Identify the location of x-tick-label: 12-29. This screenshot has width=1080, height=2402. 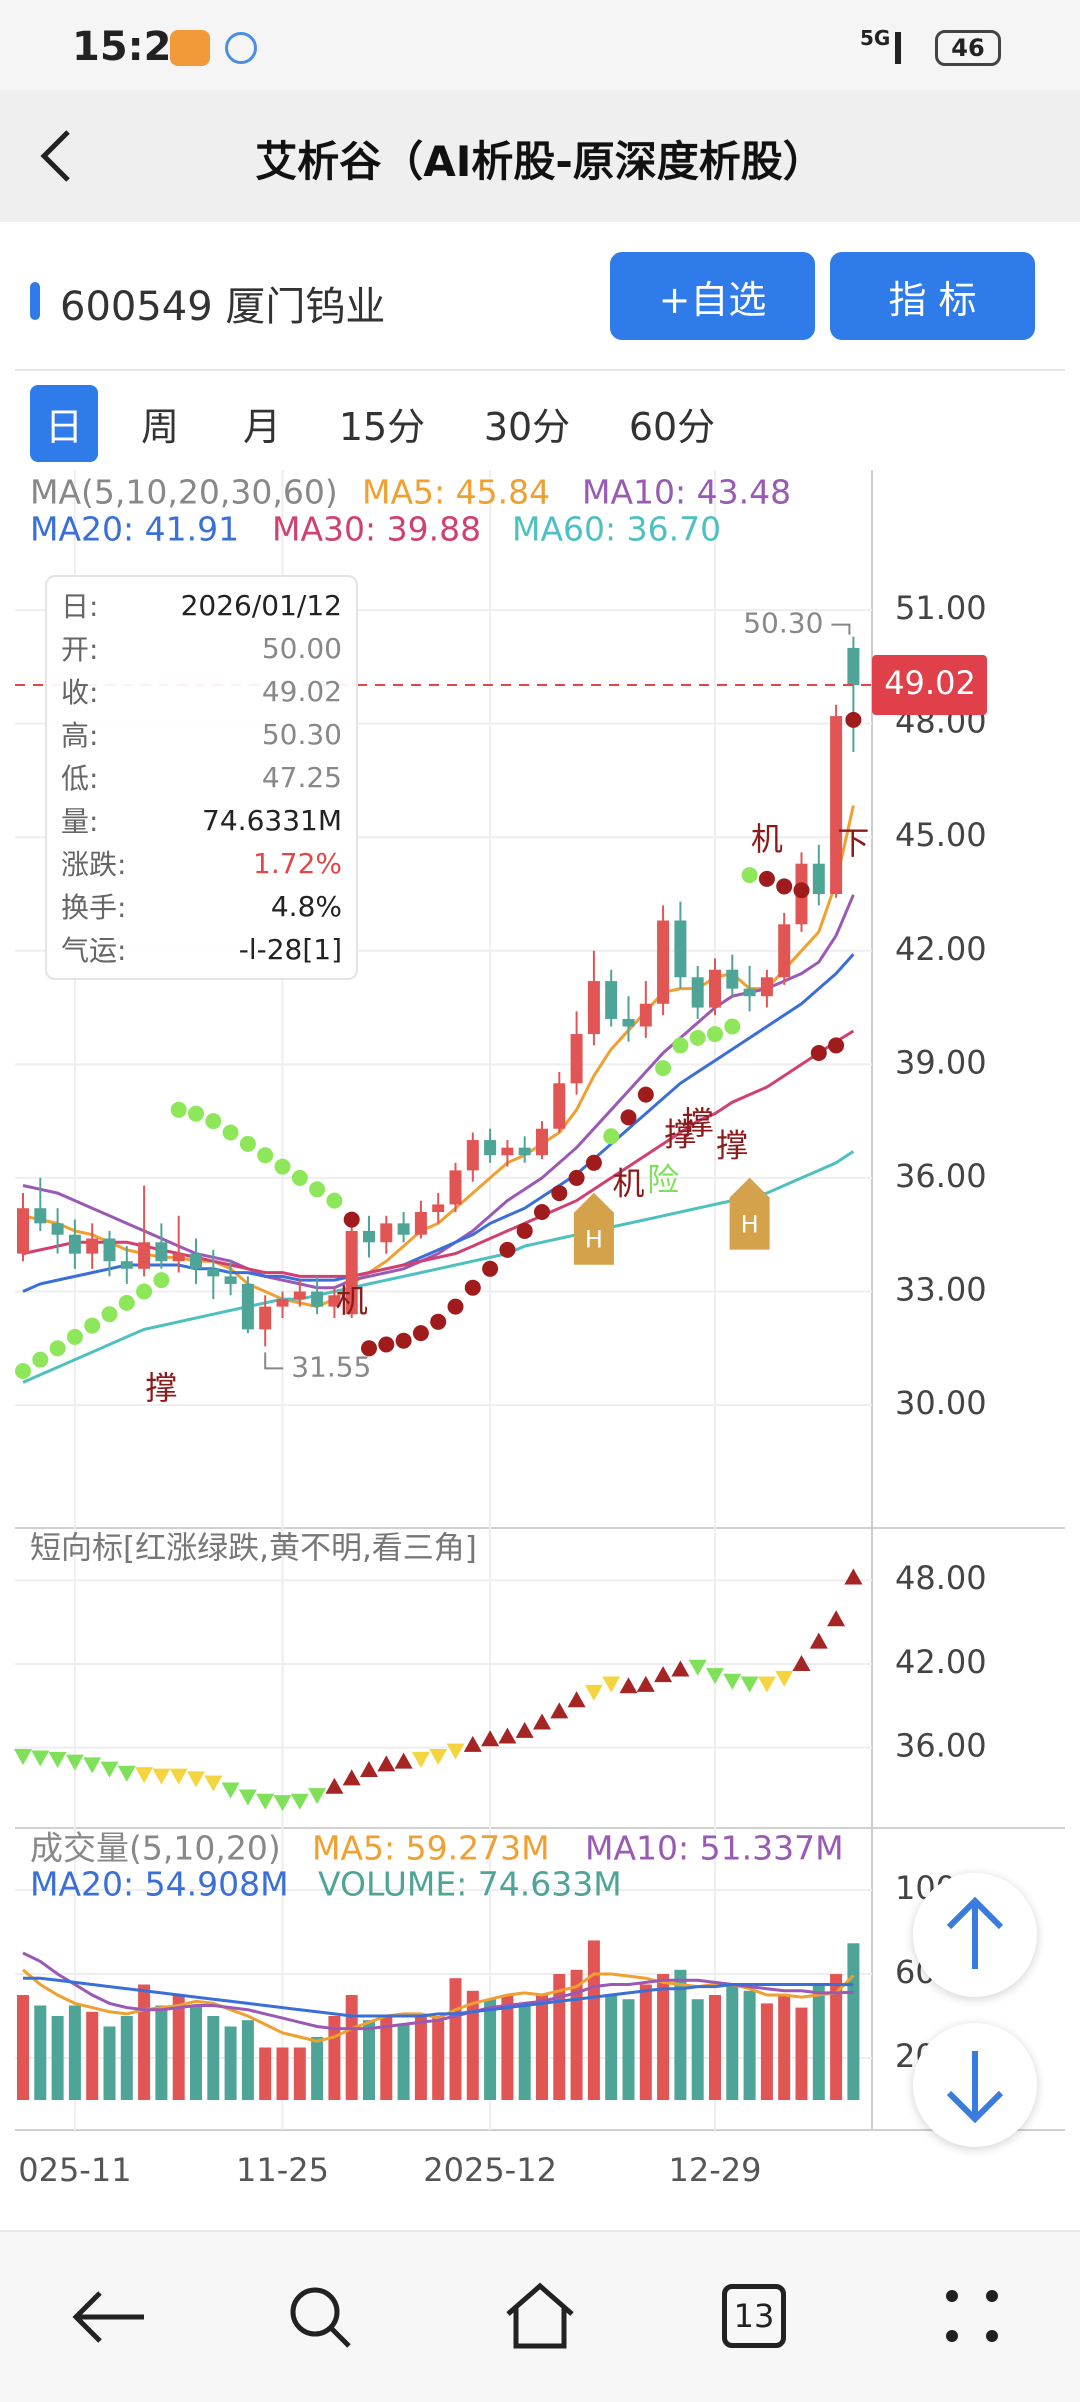
(715, 2170).